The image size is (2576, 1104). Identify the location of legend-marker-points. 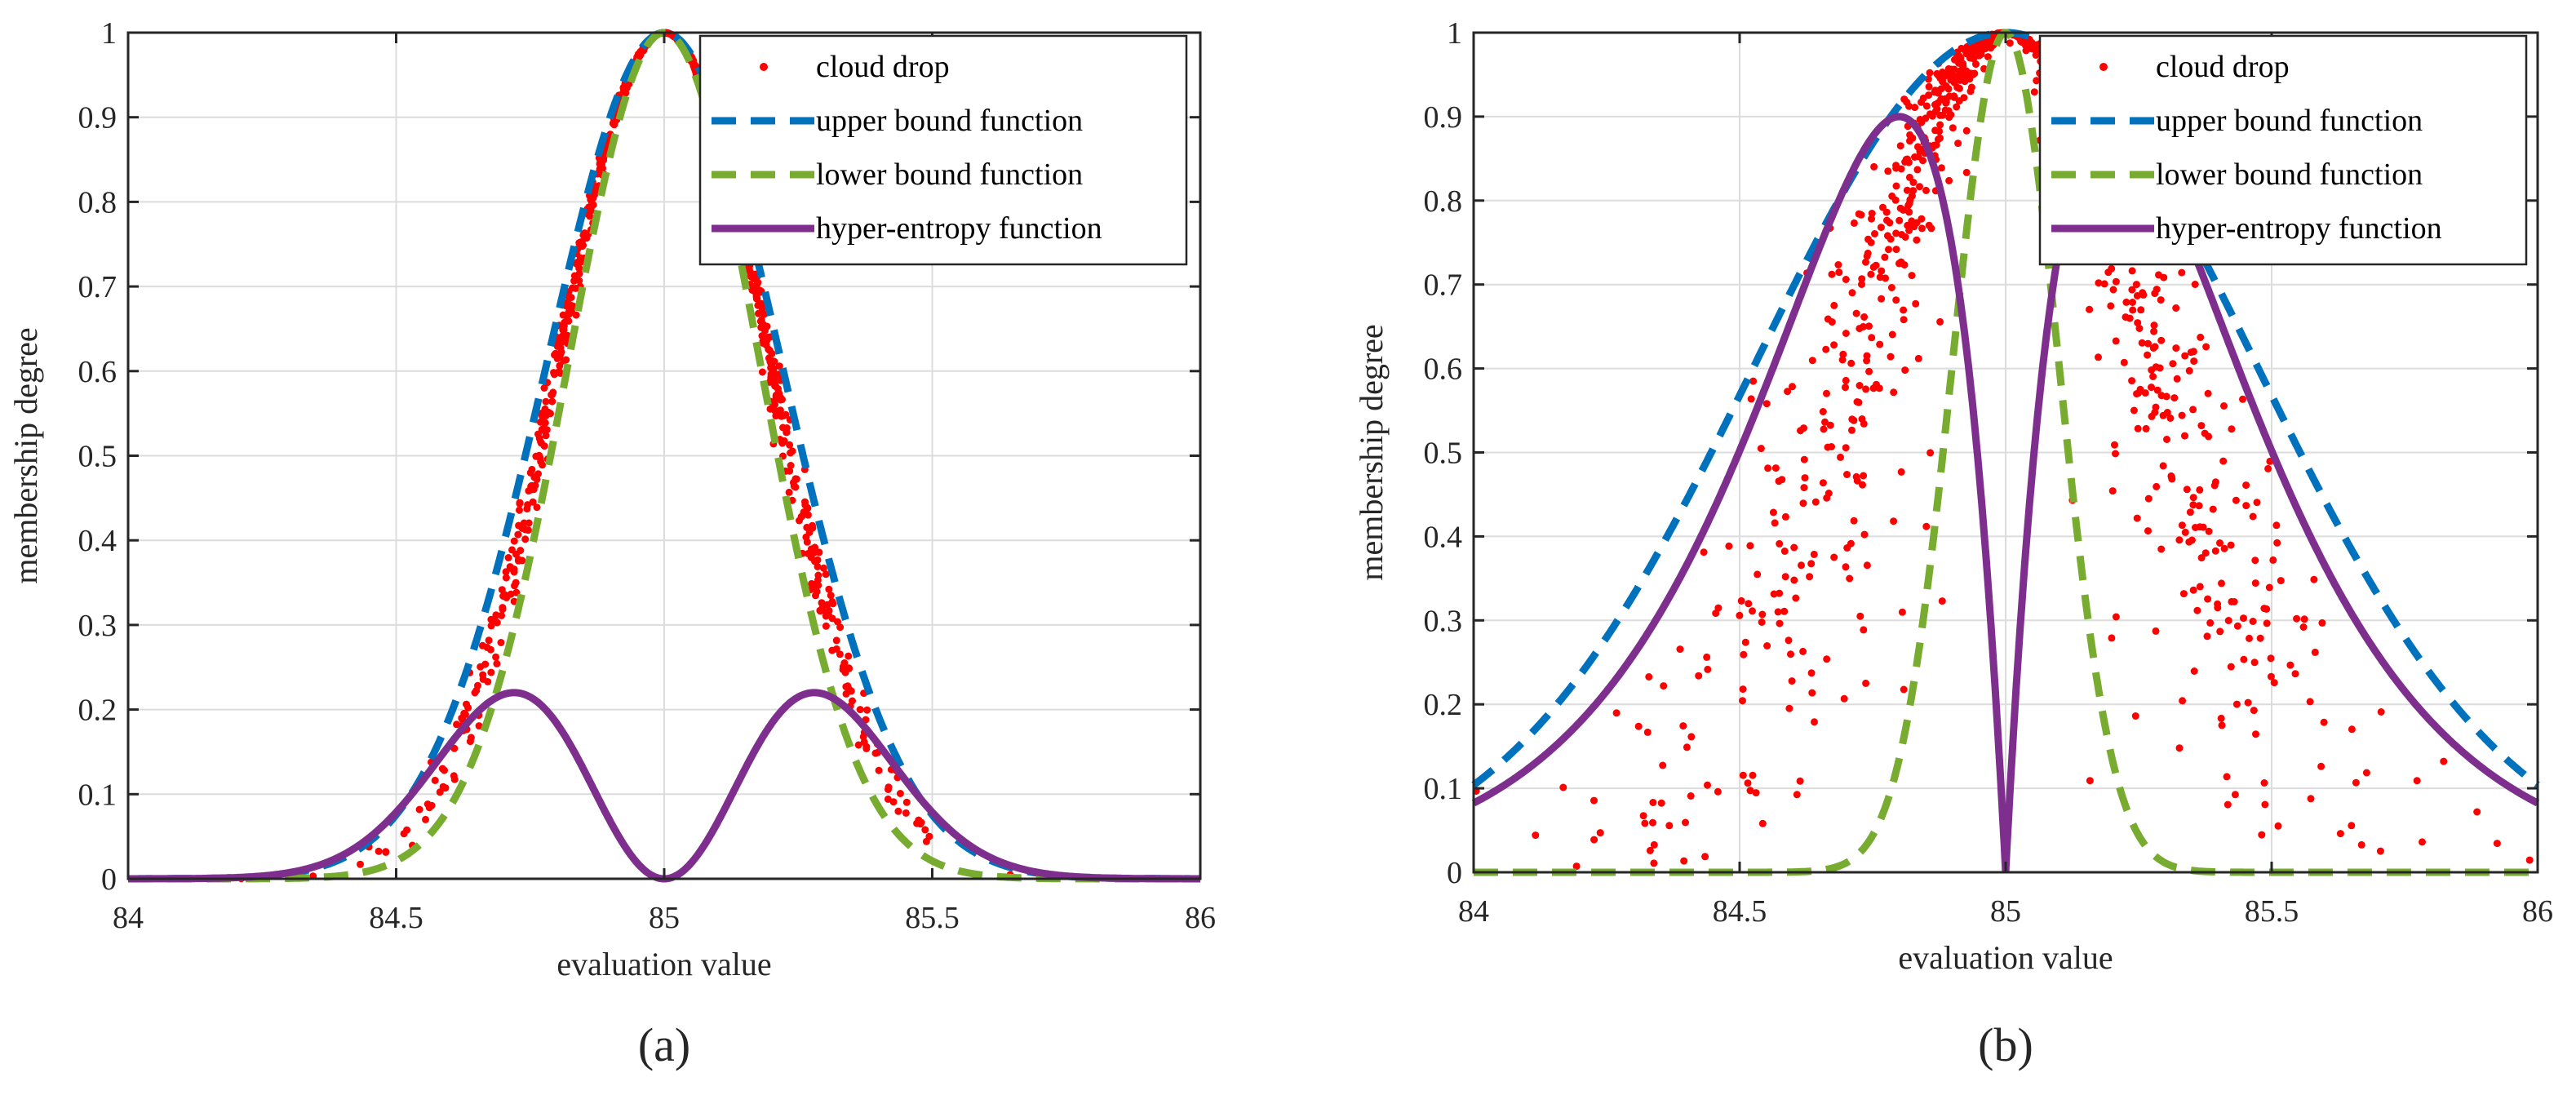
(2103, 67).